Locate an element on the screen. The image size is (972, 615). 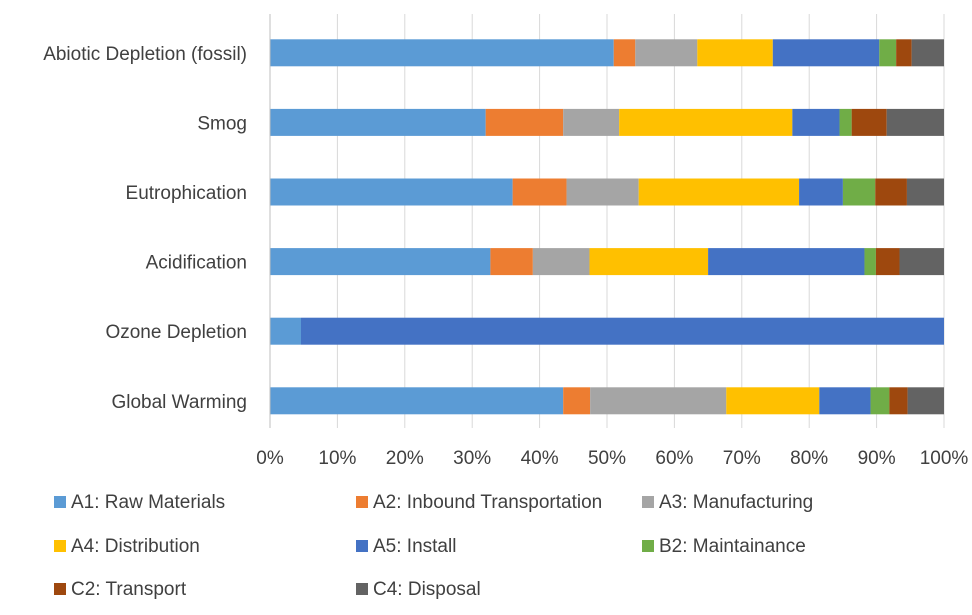
legend-label: A5: Install is located at coordinates (414, 546).